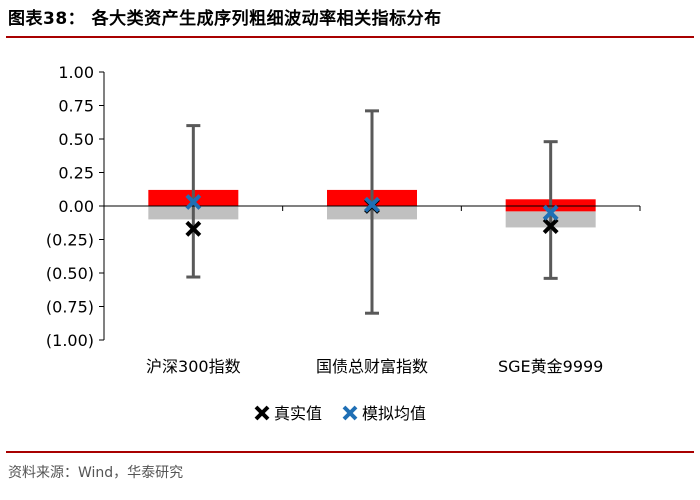 The image size is (700, 500). Describe the element at coordinates (394, 413) in the screenshot. I see `legend-label-1: 模拟均值` at that location.